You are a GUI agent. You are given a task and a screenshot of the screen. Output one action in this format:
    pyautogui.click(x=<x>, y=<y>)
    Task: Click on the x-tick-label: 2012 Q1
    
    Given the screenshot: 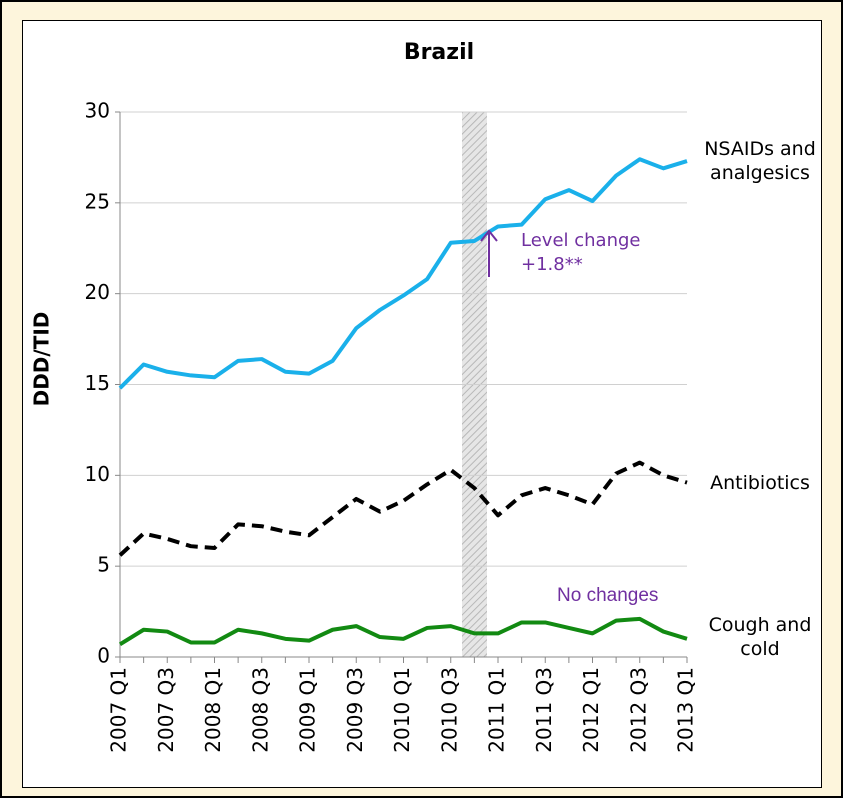 What is the action you would take?
    pyautogui.click(x=591, y=710)
    